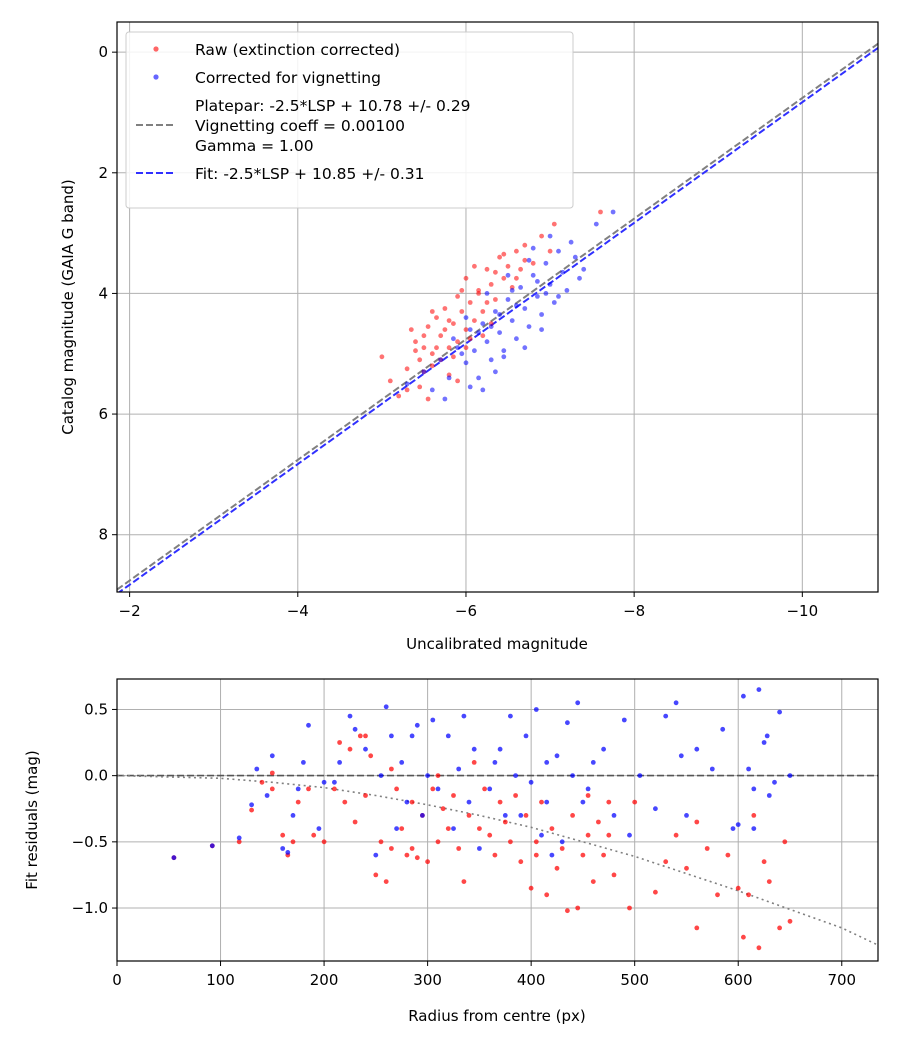  What do you see at coordinates (349, 120) in the screenshot?
I see `legend-box` at bounding box center [349, 120].